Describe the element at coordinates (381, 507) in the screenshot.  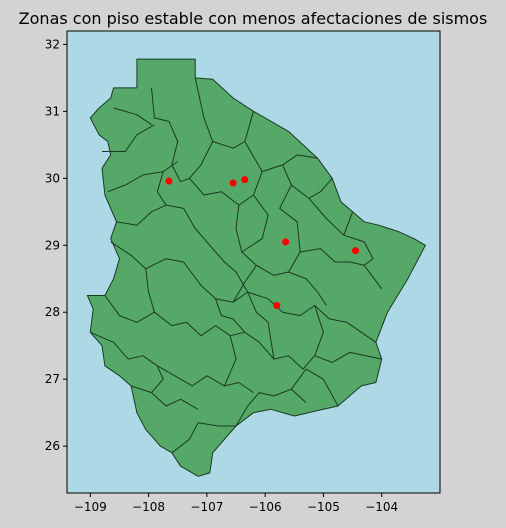
I see `x-tick-label: −104` at that location.